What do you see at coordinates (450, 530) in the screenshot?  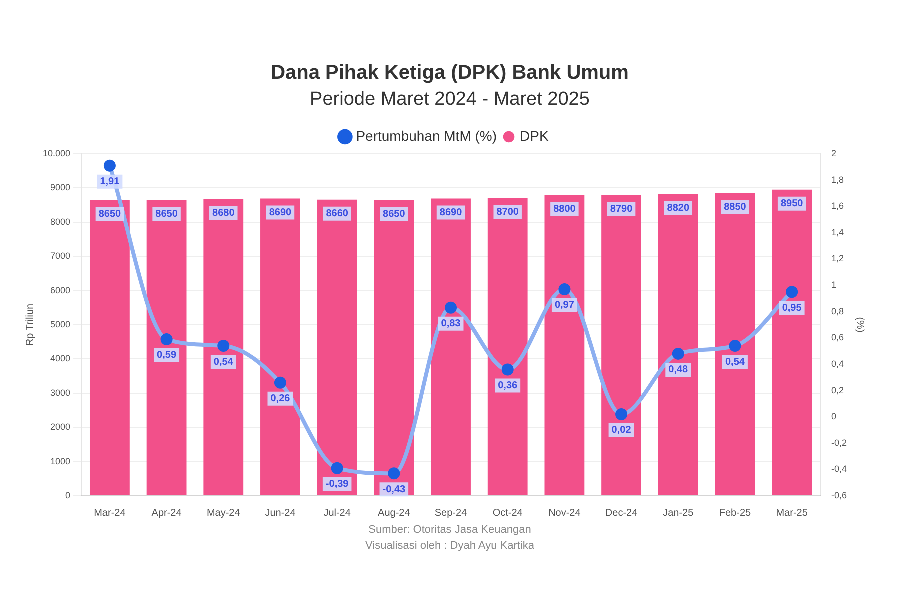 I see `text: Sumber: Otoritas Jasa Keuangan` at bounding box center [450, 530].